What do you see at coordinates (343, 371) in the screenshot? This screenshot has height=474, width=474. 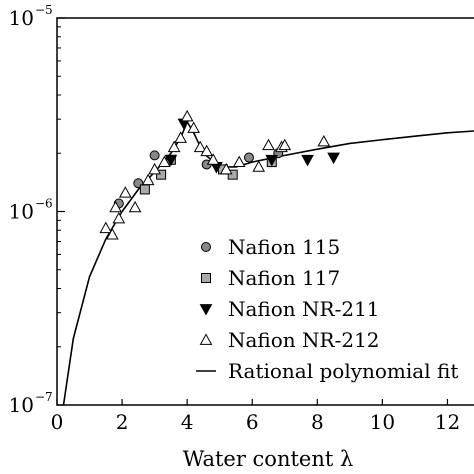 I see `legend-label: Rational polynomial fit` at bounding box center [343, 371].